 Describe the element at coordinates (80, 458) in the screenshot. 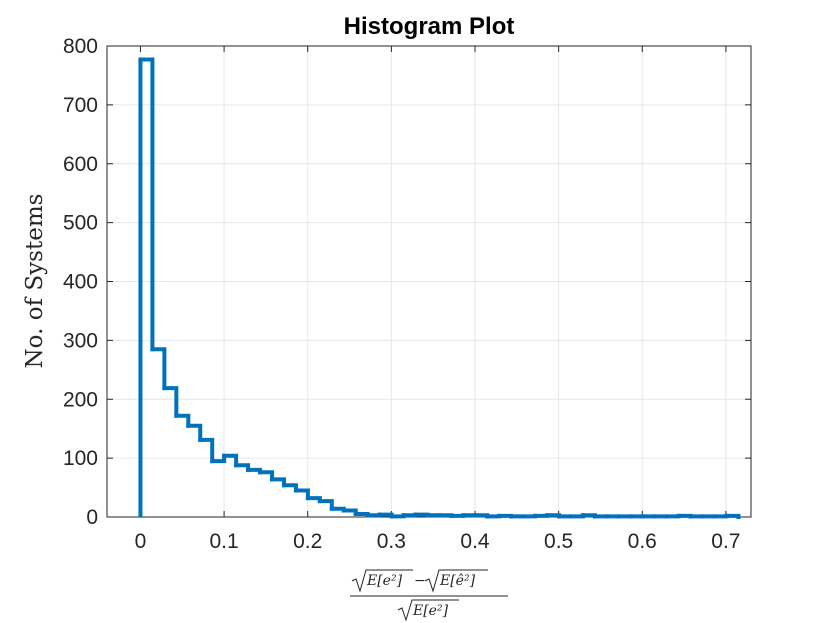

I see `y-tick-label: 100` at that location.